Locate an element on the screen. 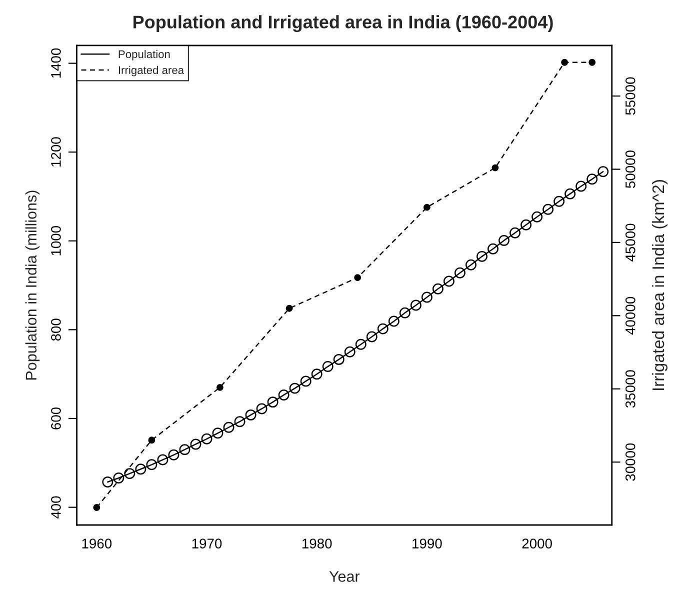  x-tick-label: 1970 is located at coordinates (207, 543).